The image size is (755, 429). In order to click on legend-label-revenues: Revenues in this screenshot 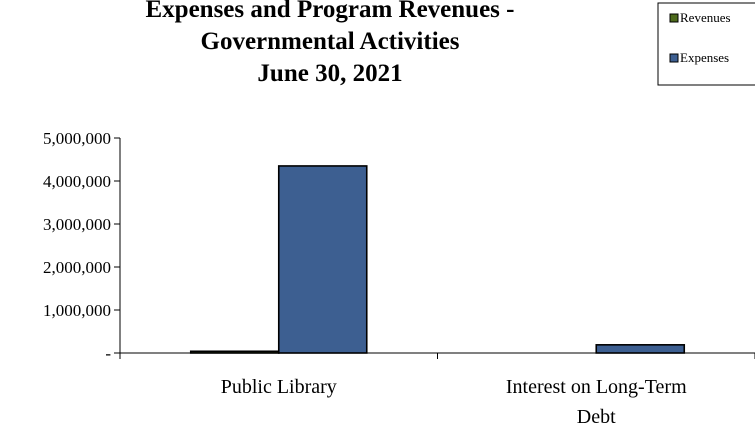, I will do `click(705, 17)`.